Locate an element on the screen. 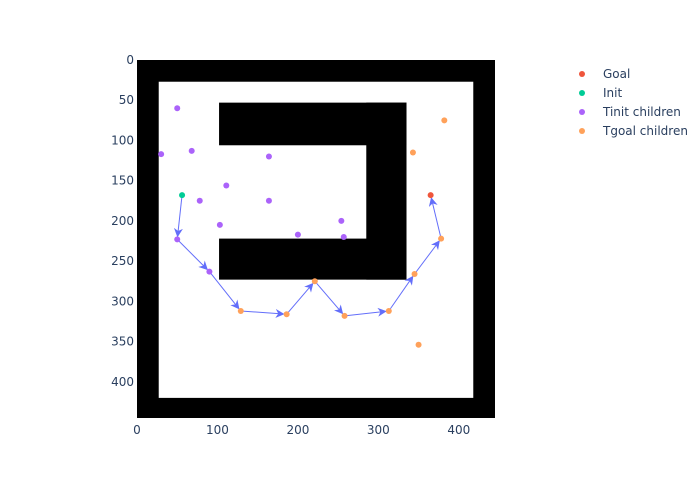 The width and height of the screenshot is (700, 500). legend-item-tgoal-children: Tgoal children is located at coordinates (633, 131).